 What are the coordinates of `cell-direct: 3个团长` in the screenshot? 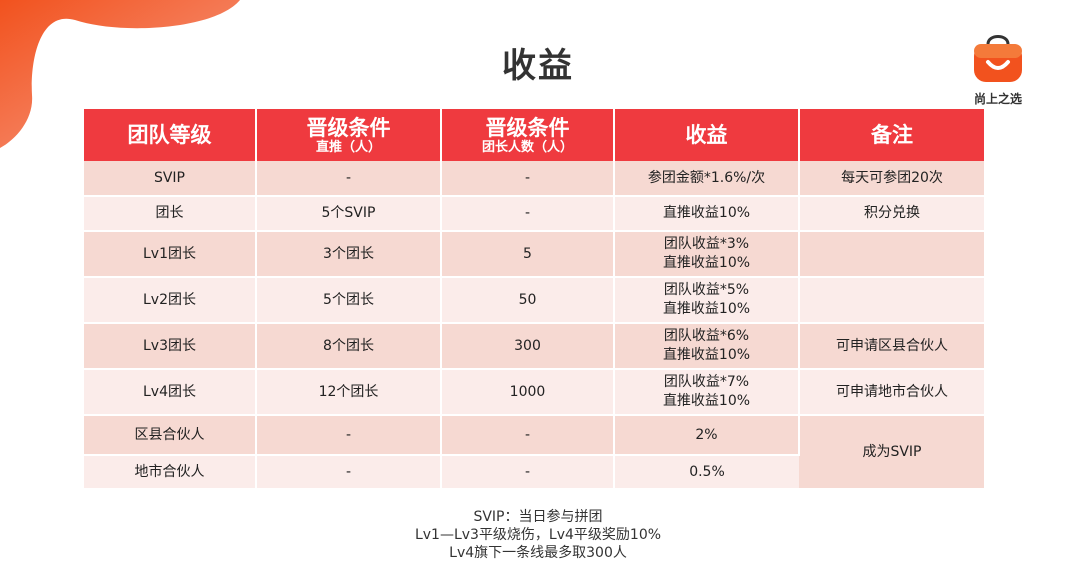 It's located at (349, 254).